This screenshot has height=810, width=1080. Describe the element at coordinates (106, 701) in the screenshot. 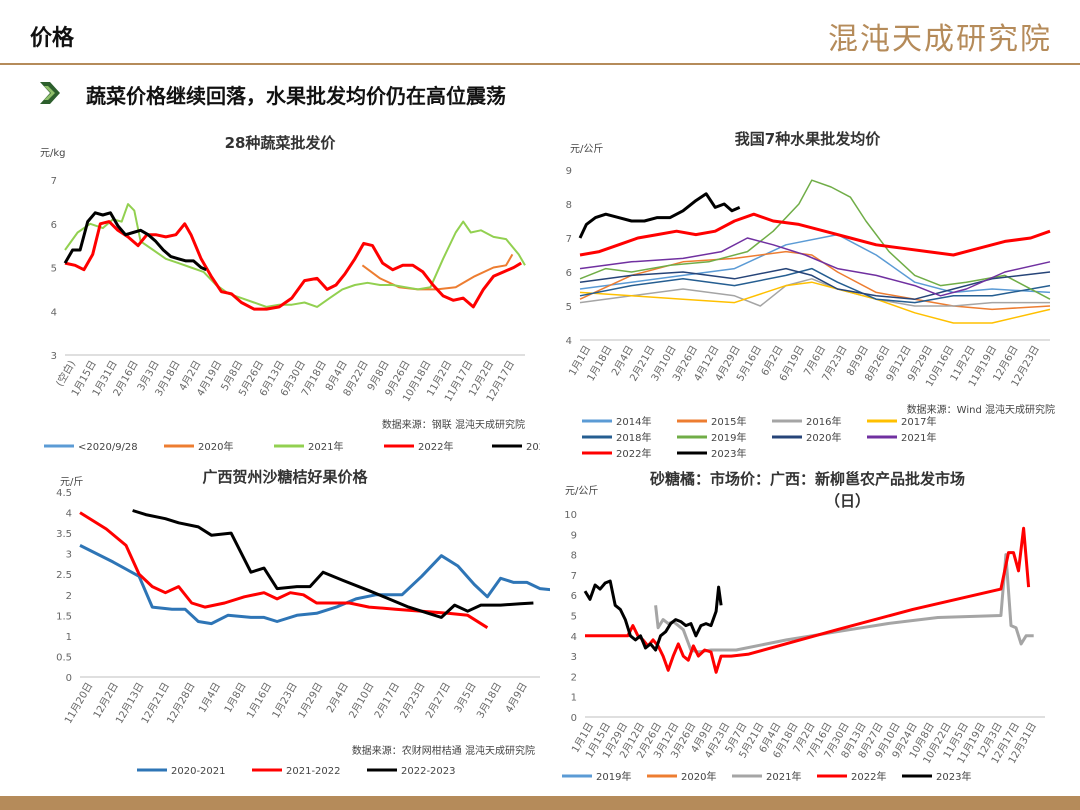

I see `x-tick-label: 12月2日` at that location.